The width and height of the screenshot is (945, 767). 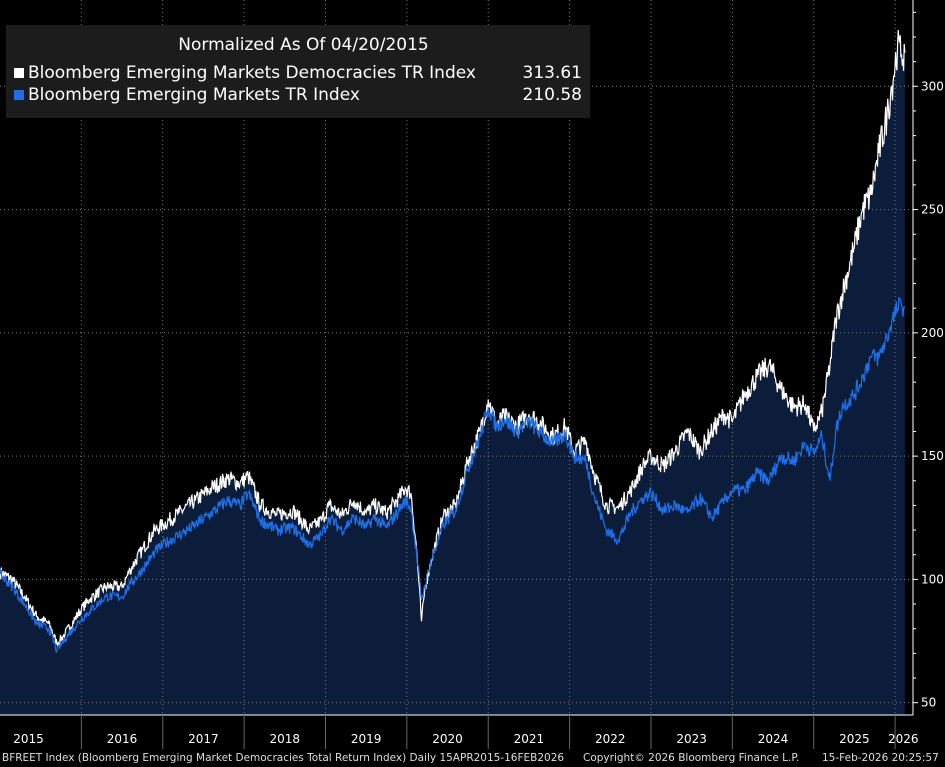 I want to click on legend-title: Normalized As Of 04/20/2015, so click(x=303, y=45).